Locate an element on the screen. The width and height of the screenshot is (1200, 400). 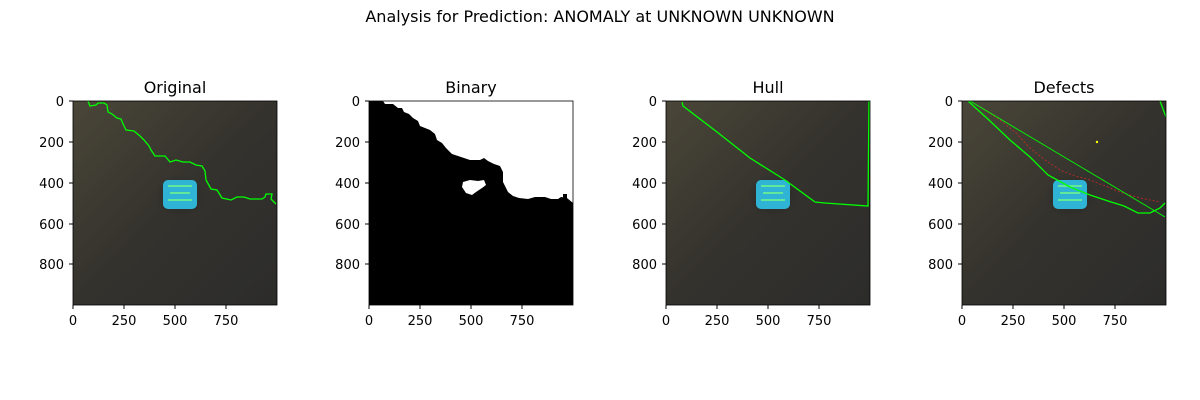
panel-title: Hull is located at coordinates (767, 87).